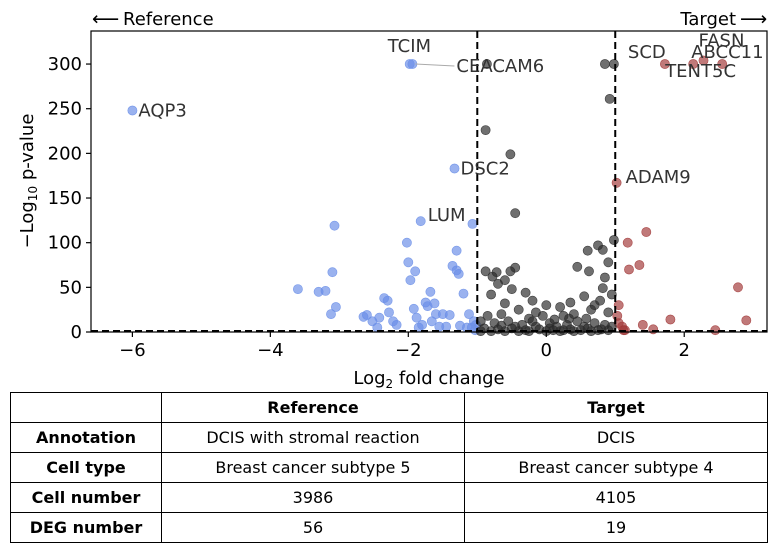 This screenshot has width=780, height=554. Describe the element at coordinates (168, 19) in the screenshot. I see `reference-direction-text: Reference` at that location.